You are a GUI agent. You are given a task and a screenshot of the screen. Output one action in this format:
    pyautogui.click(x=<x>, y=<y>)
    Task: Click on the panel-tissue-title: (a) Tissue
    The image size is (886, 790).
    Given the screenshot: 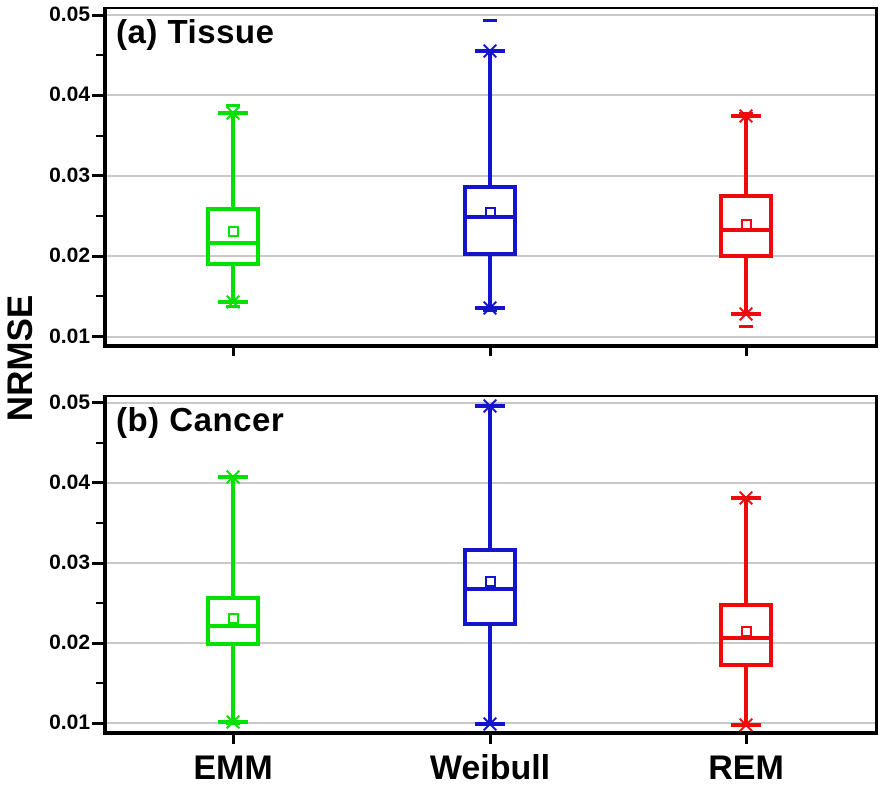 What is the action you would take?
    pyautogui.click(x=195, y=31)
    